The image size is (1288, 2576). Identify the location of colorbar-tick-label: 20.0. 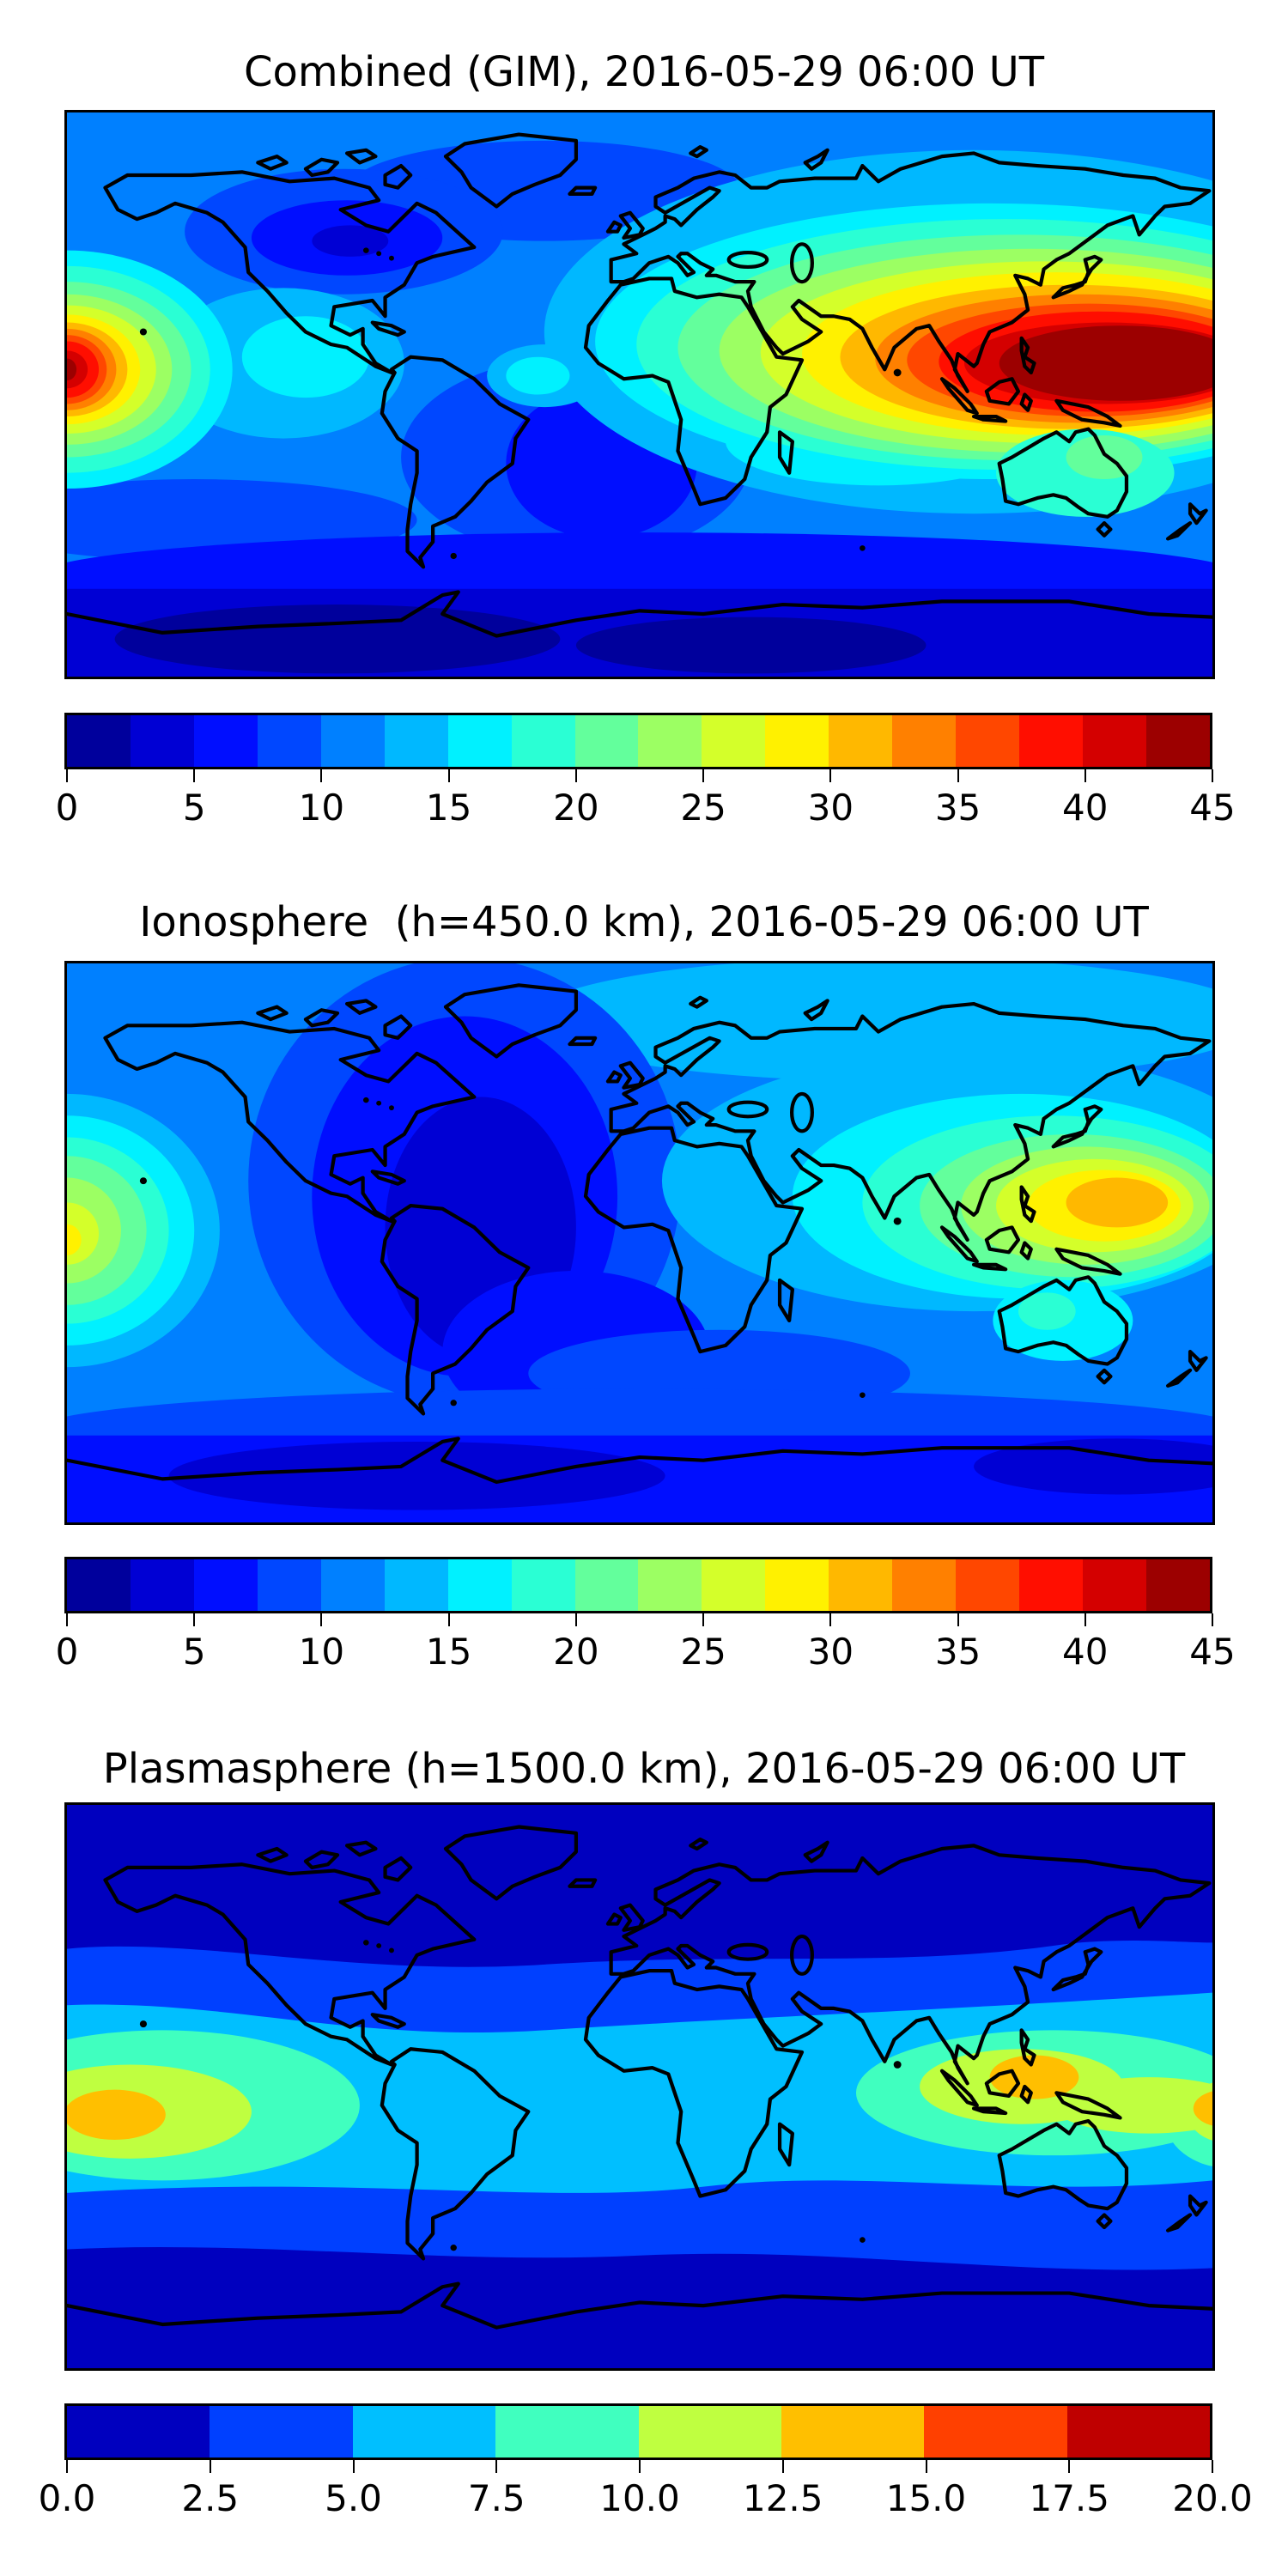
(1213, 2498).